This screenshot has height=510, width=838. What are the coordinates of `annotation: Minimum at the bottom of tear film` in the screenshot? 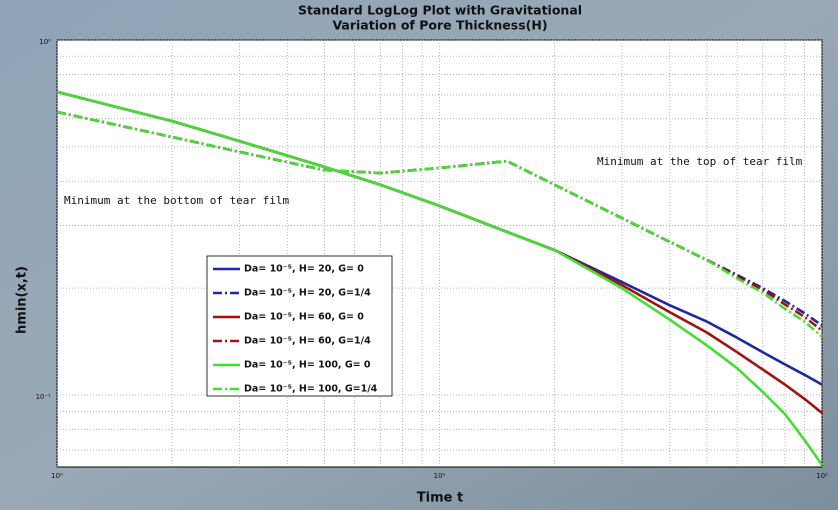 It's located at (177, 200).